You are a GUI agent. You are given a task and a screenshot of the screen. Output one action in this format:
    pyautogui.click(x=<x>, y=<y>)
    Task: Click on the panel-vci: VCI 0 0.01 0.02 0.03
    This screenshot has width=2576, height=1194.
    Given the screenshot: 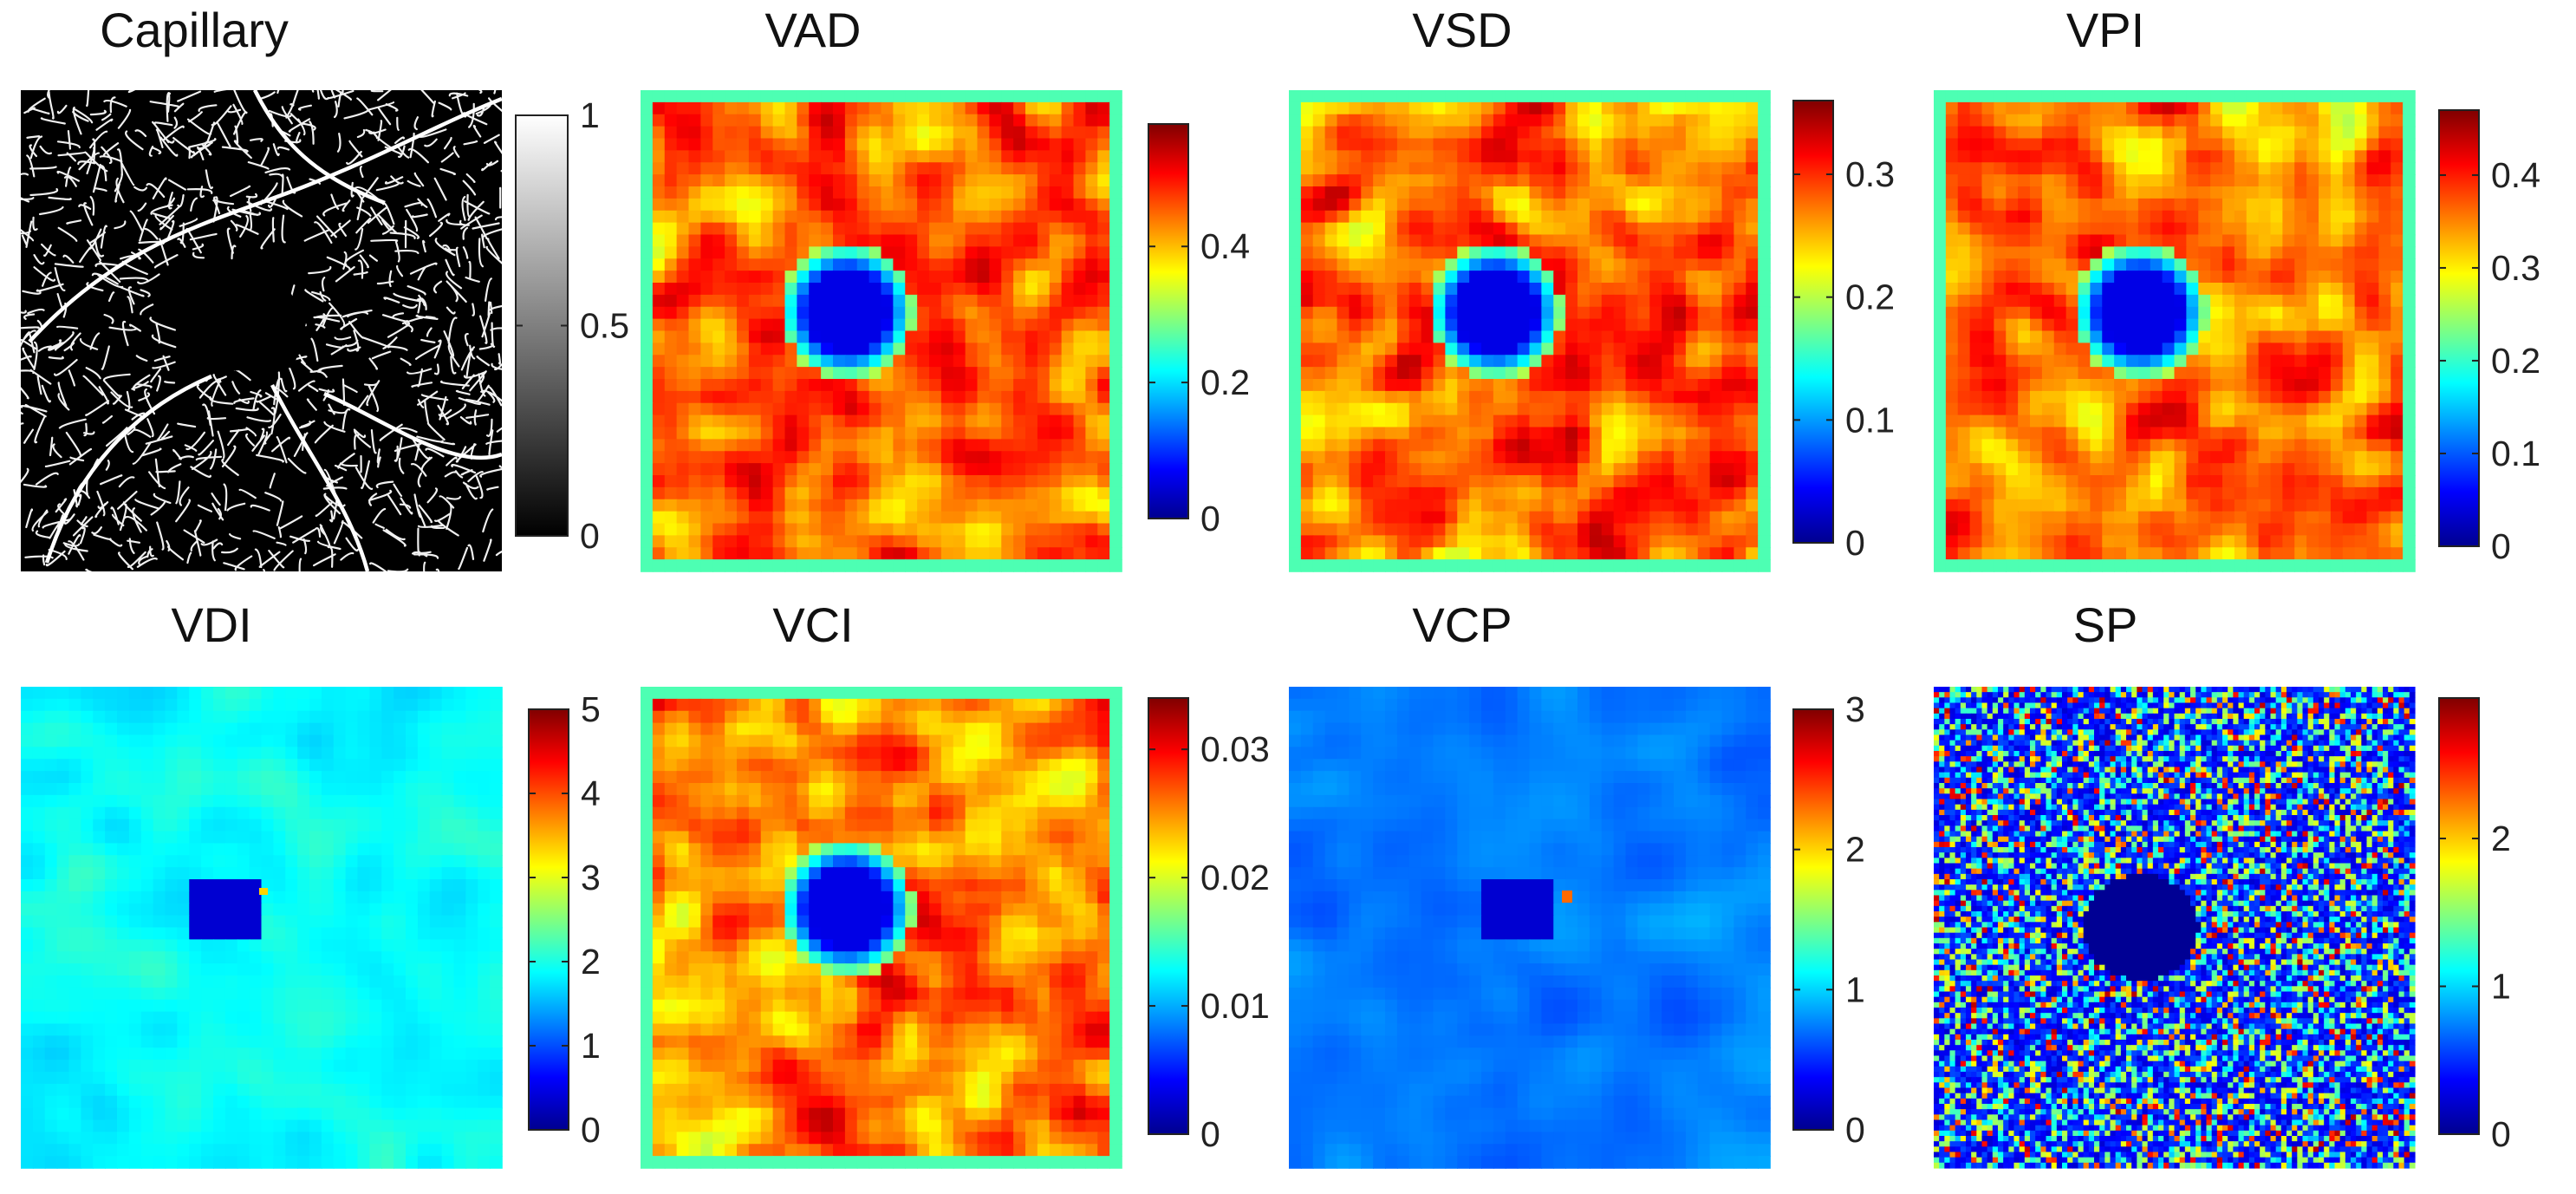 What is the action you would take?
    pyautogui.click(x=1021, y=875)
    